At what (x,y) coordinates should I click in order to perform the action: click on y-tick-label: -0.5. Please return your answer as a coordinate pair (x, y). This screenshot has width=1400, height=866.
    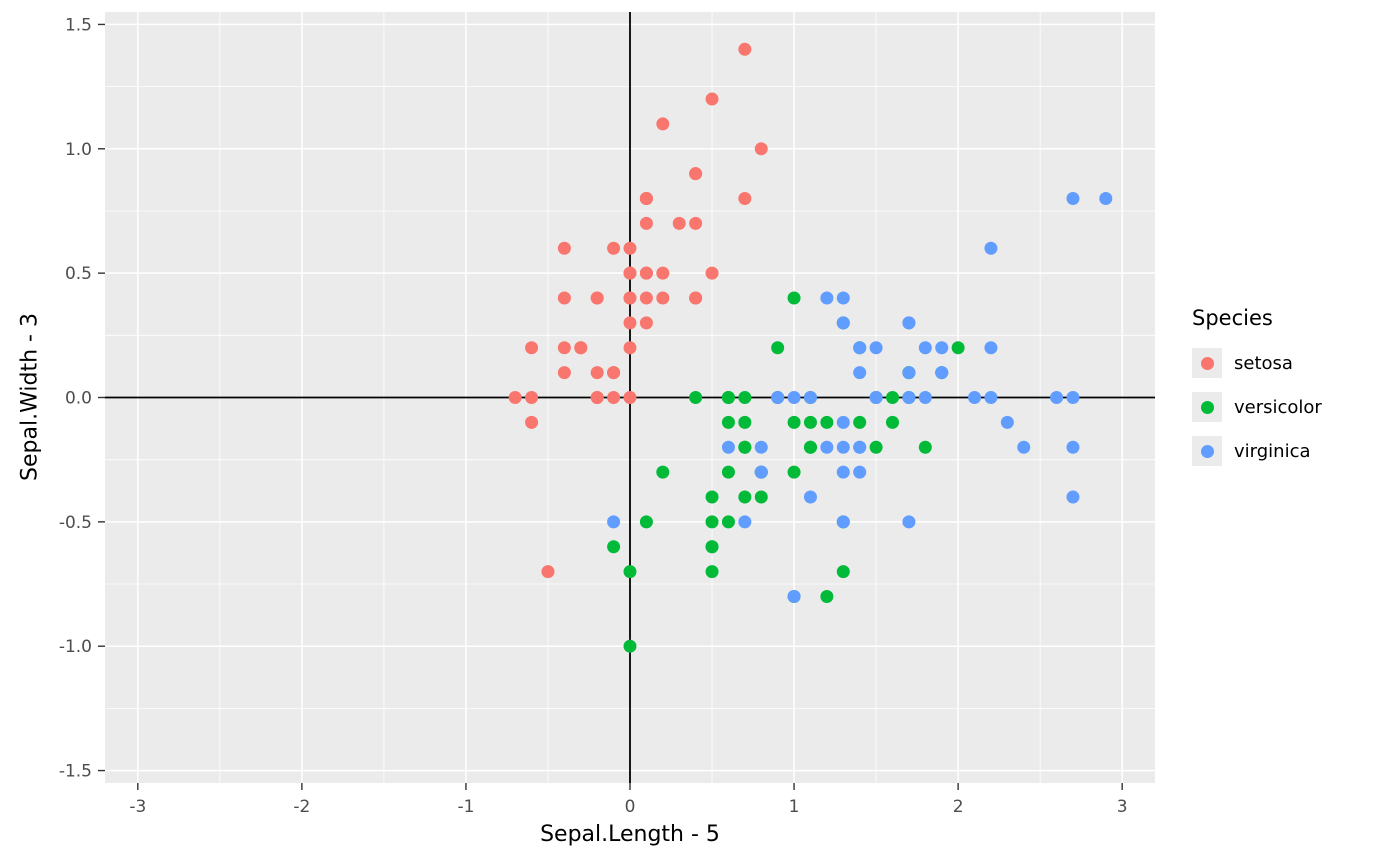
    Looking at the image, I should click on (75, 523).